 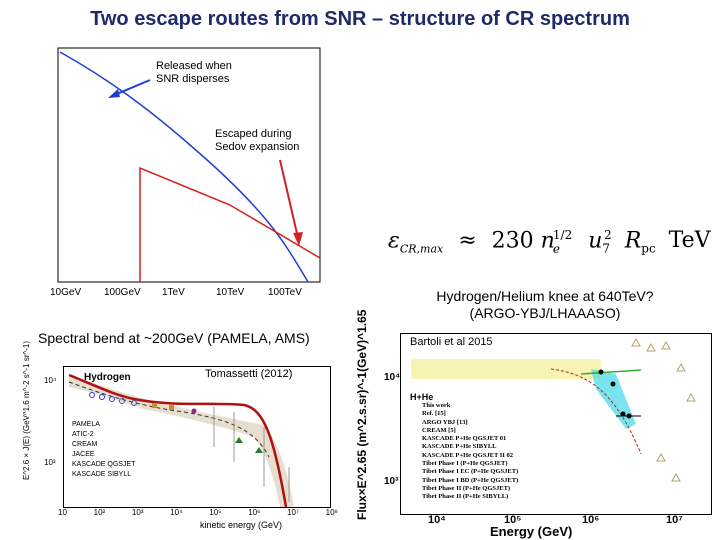 What do you see at coordinates (102, 474) in the screenshot?
I see `legend-kascade-sibyll: KASCADE SIBYLL` at bounding box center [102, 474].